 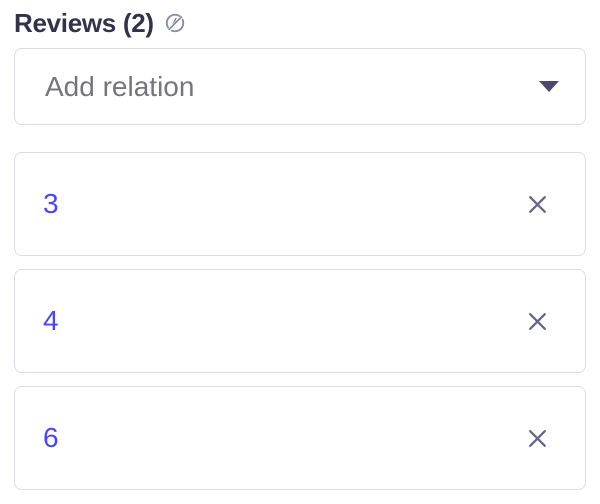 What do you see at coordinates (51, 320) in the screenshot?
I see `relation-link: 4` at bounding box center [51, 320].